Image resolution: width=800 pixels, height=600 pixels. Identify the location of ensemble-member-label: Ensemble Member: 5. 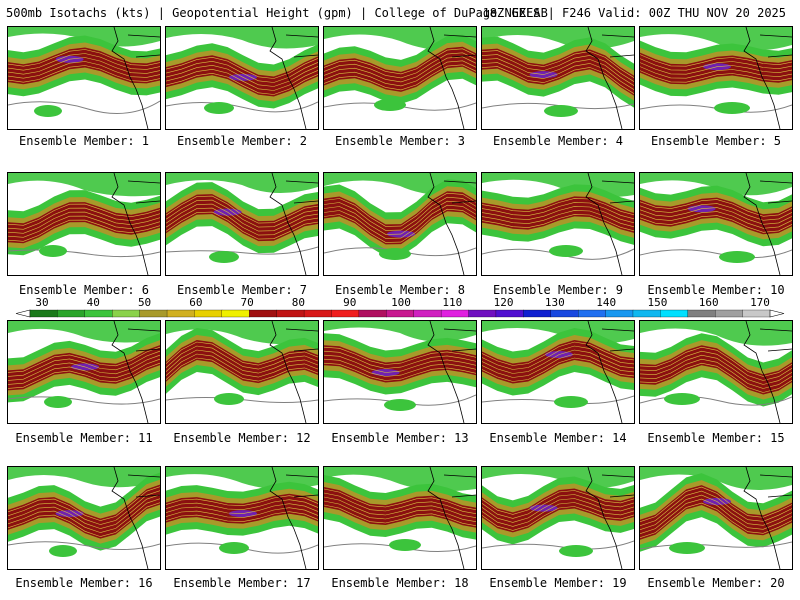
(716, 141).